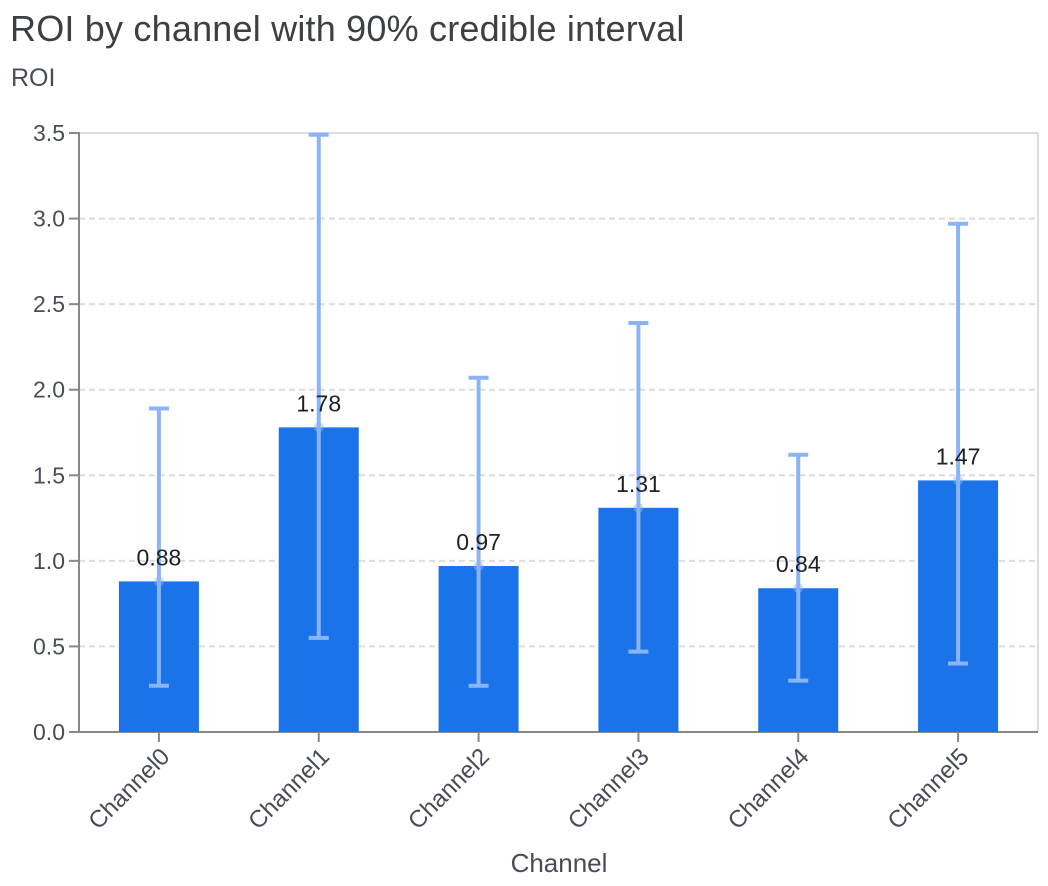 The height and width of the screenshot is (886, 1048). Describe the element at coordinates (159, 557) in the screenshot. I see `value-label: 0.88` at that location.